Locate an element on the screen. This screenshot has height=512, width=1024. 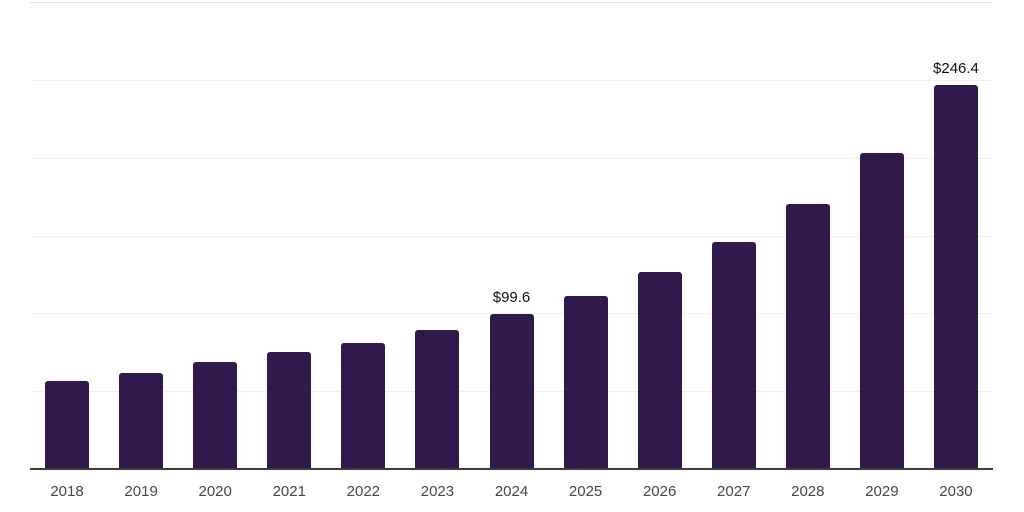
x-tick-2019: 2019 is located at coordinates (141, 491).